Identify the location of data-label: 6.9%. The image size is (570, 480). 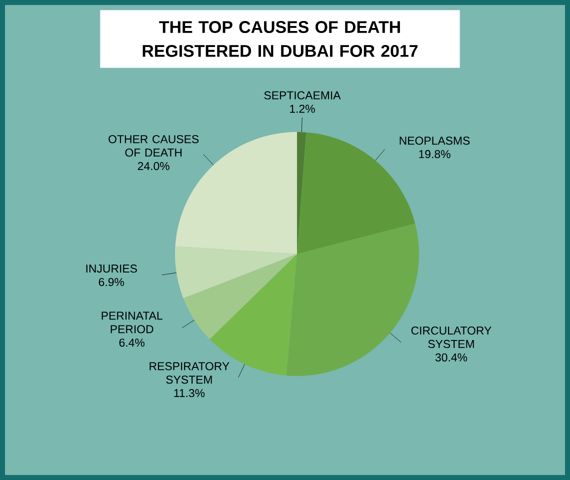
(111, 282).